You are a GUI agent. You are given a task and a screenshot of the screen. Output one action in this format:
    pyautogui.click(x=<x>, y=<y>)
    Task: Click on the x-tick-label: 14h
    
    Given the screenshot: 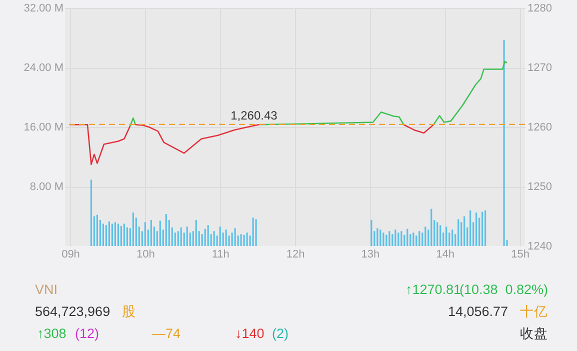 What is the action you would take?
    pyautogui.click(x=445, y=254)
    